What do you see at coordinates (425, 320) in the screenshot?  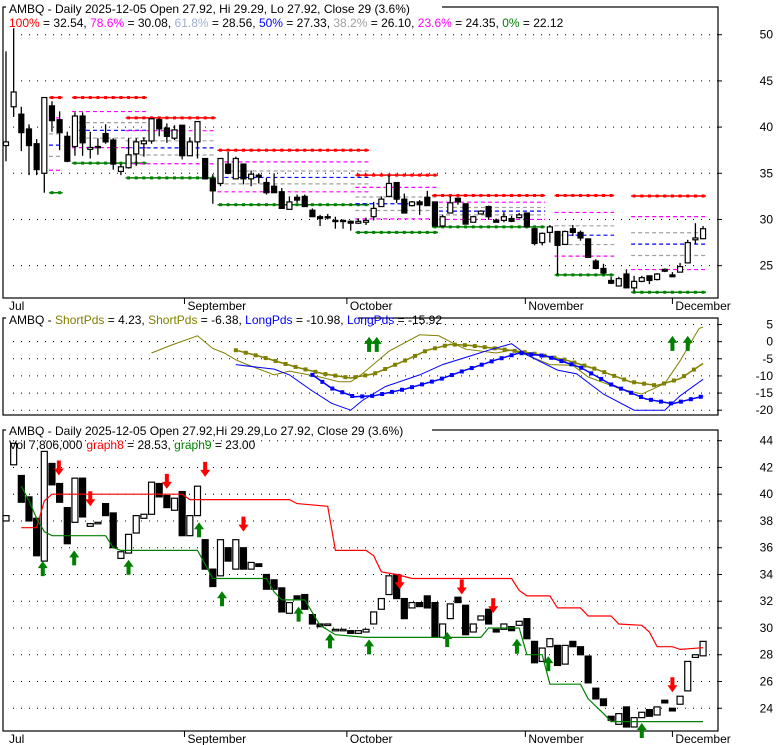 I see `legend-value: -15.92` at bounding box center [425, 320].